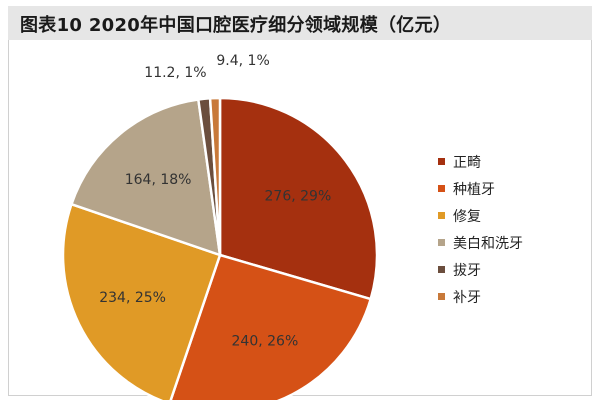  I want to click on legend-label: 补牙, so click(467, 297).